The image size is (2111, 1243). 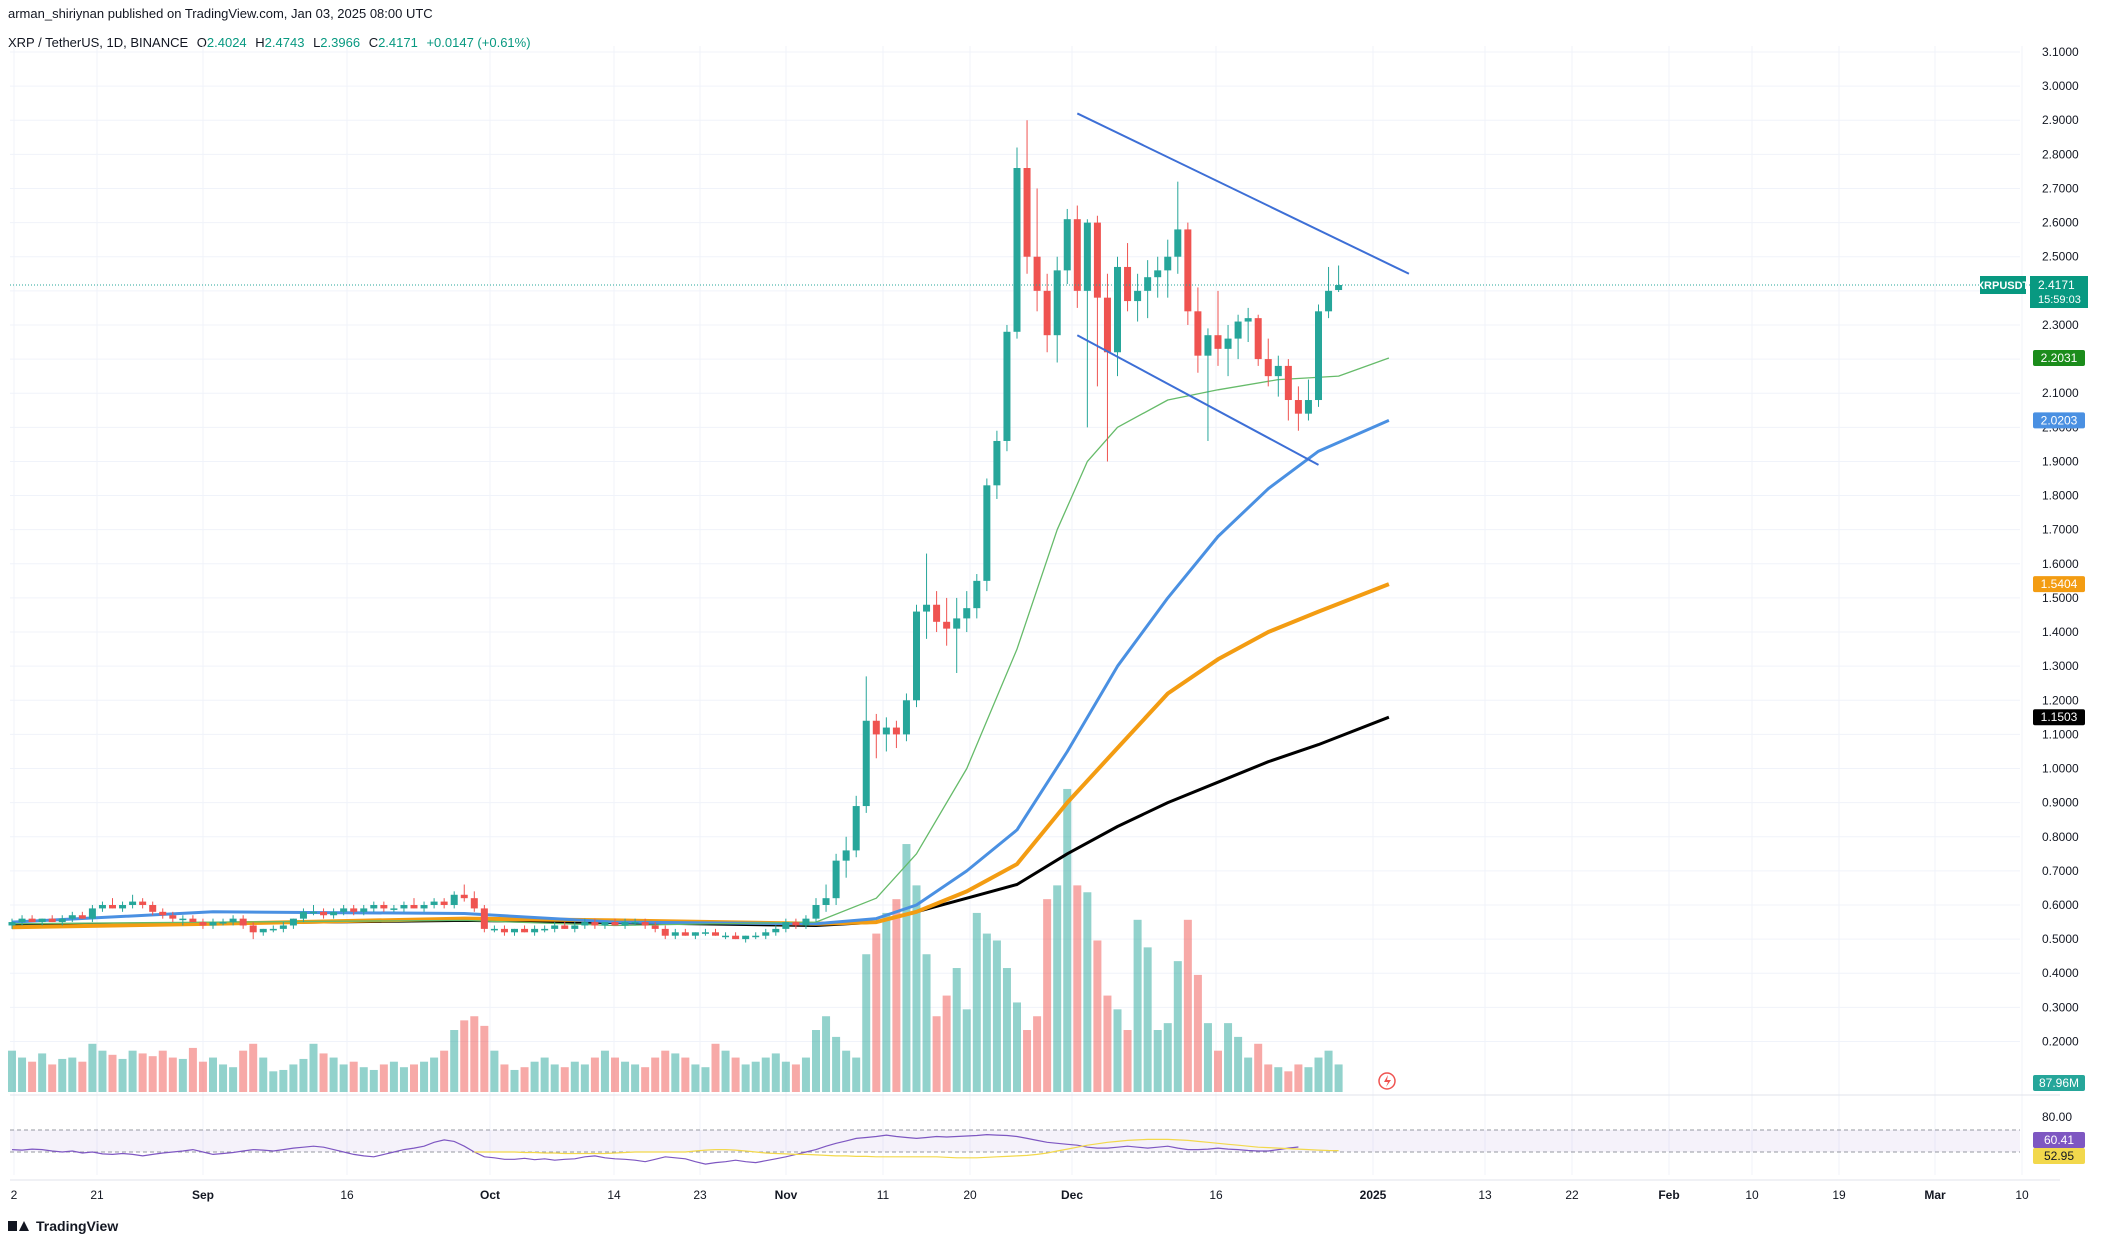 What do you see at coordinates (2059, 292) in the screenshot?
I see `last-price-badge` at bounding box center [2059, 292].